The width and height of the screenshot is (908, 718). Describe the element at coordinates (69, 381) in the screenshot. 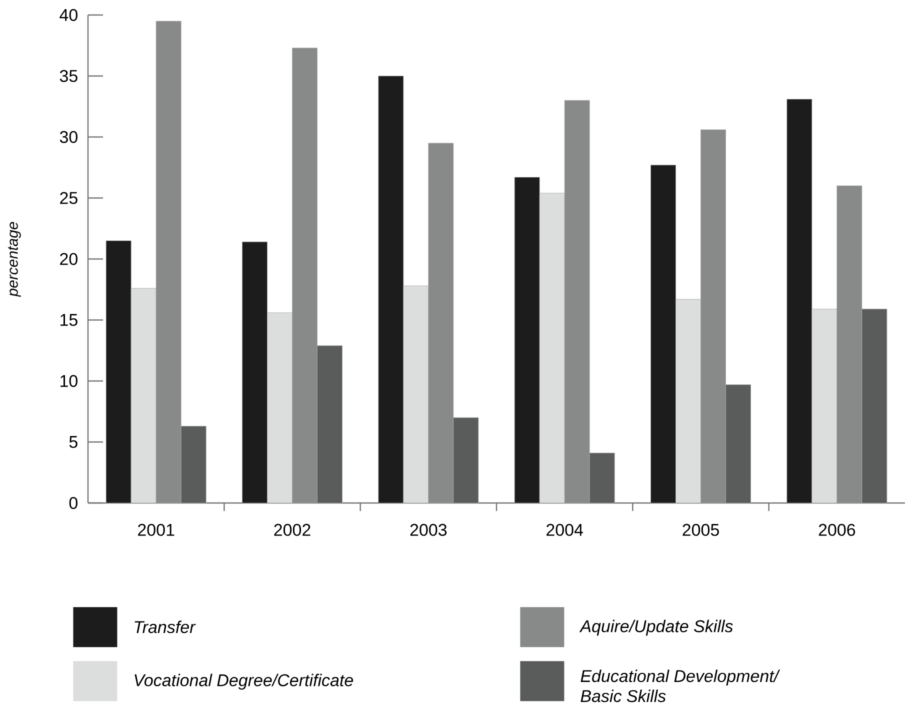

I see `y-tick-label: 10` at that location.